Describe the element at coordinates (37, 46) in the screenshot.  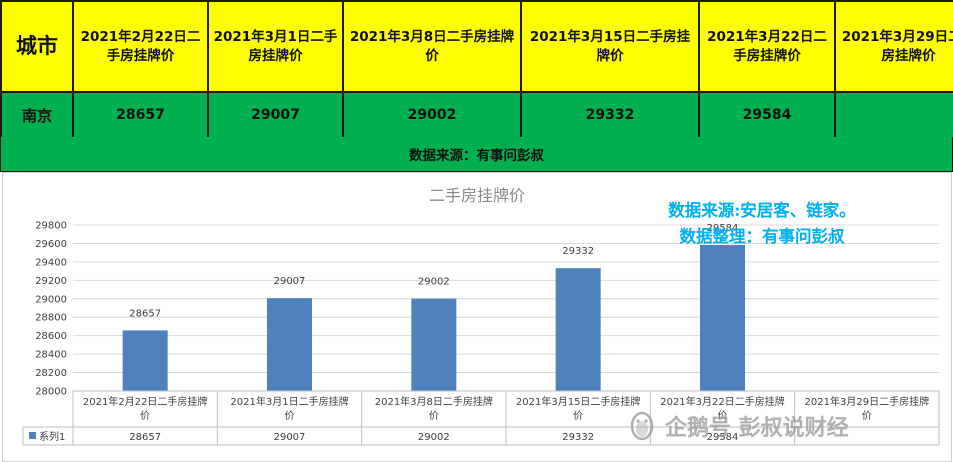
I see `city-header-cell: 城市` at that location.